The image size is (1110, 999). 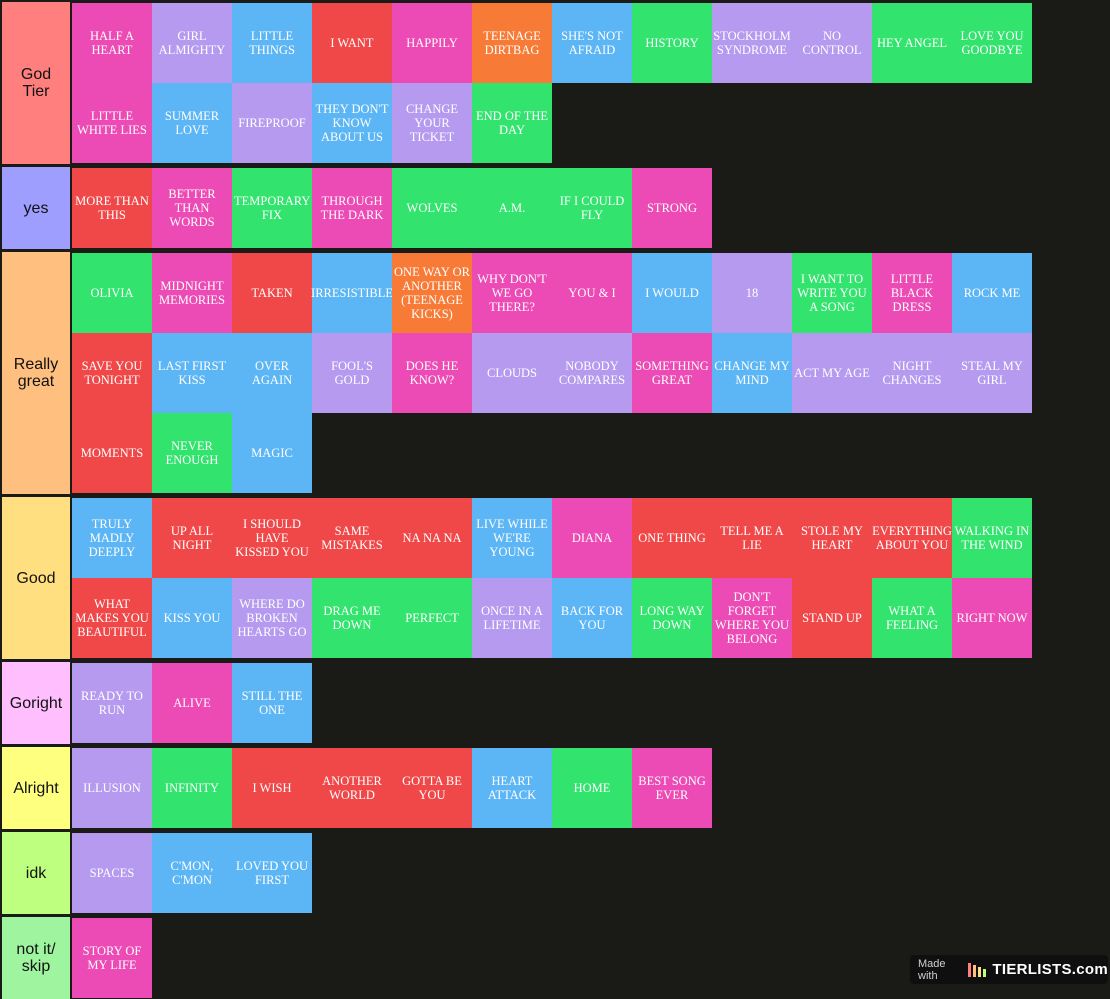 What do you see at coordinates (672, 373) in the screenshot?
I see `tier-item: SOMETHING GREAT` at bounding box center [672, 373].